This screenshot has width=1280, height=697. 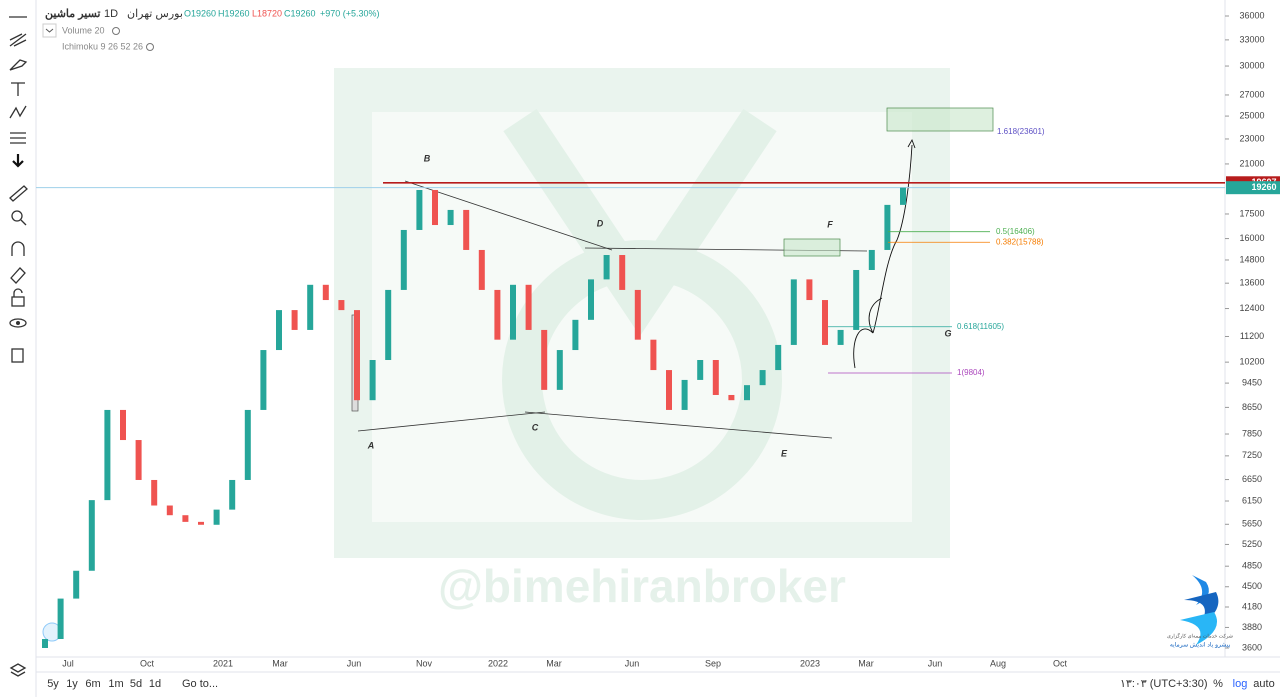 What do you see at coordinates (1251, 308) in the screenshot?
I see `y-tick-label: 12400` at bounding box center [1251, 308].